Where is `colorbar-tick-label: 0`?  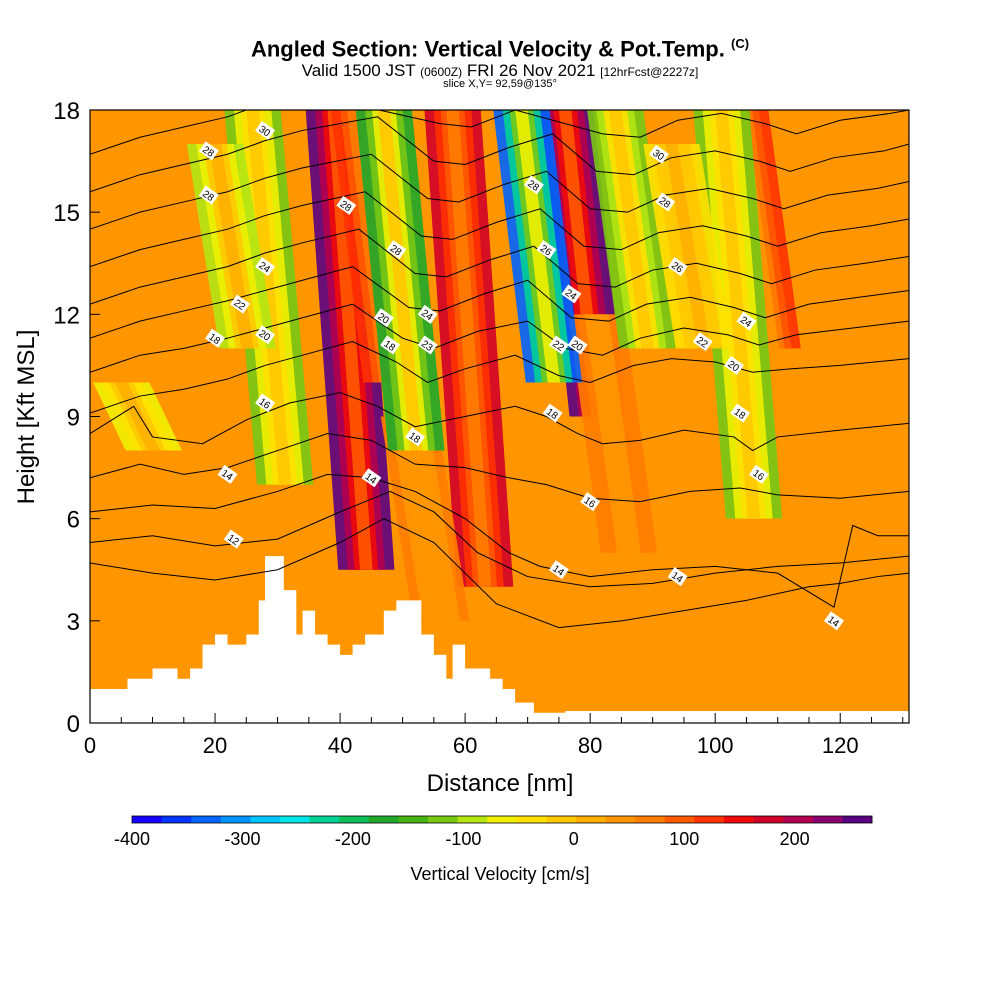
colorbar-tick-label: 0 is located at coordinates (574, 839).